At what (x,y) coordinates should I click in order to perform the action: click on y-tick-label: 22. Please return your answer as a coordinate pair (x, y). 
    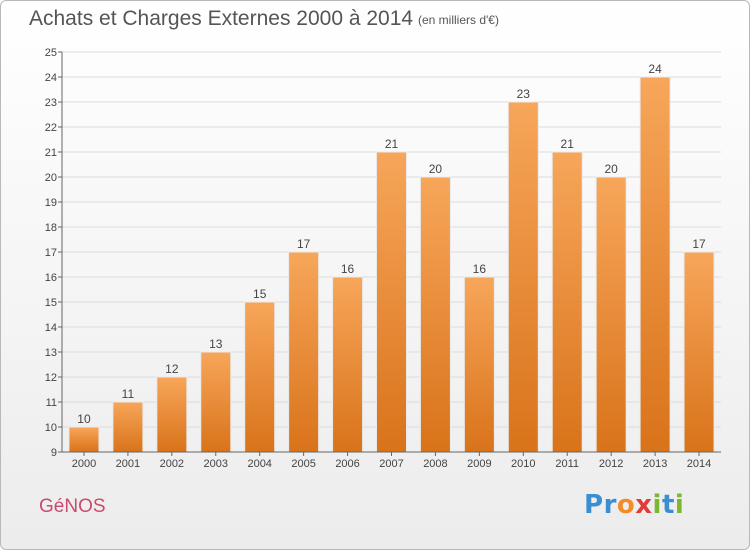
    Looking at the image, I should click on (51, 128).